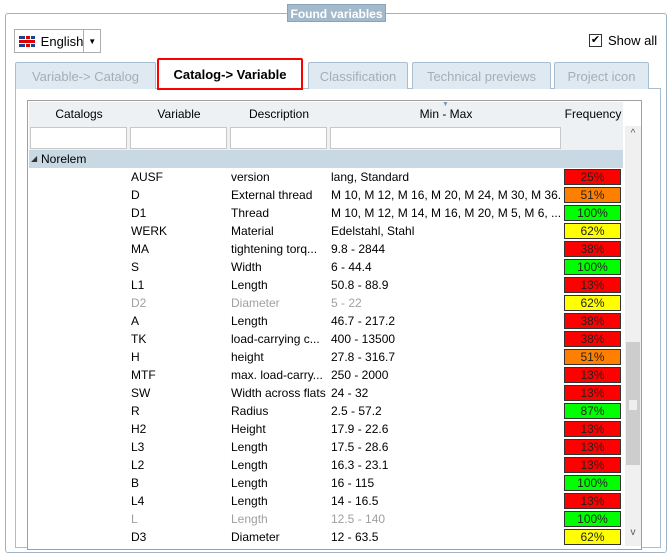 This screenshot has height=553, width=672. I want to click on min-max-cell: 2.5 - 57.2, so click(356, 411).